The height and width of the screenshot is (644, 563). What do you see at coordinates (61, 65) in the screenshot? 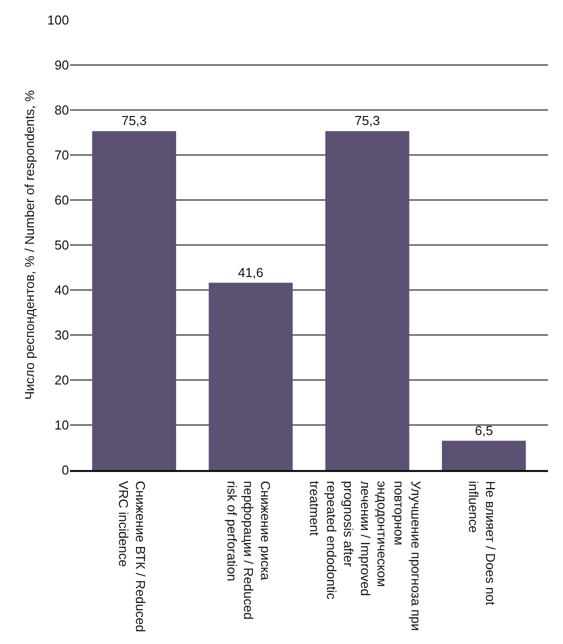
I see `y-tick-label: 90` at bounding box center [61, 65].